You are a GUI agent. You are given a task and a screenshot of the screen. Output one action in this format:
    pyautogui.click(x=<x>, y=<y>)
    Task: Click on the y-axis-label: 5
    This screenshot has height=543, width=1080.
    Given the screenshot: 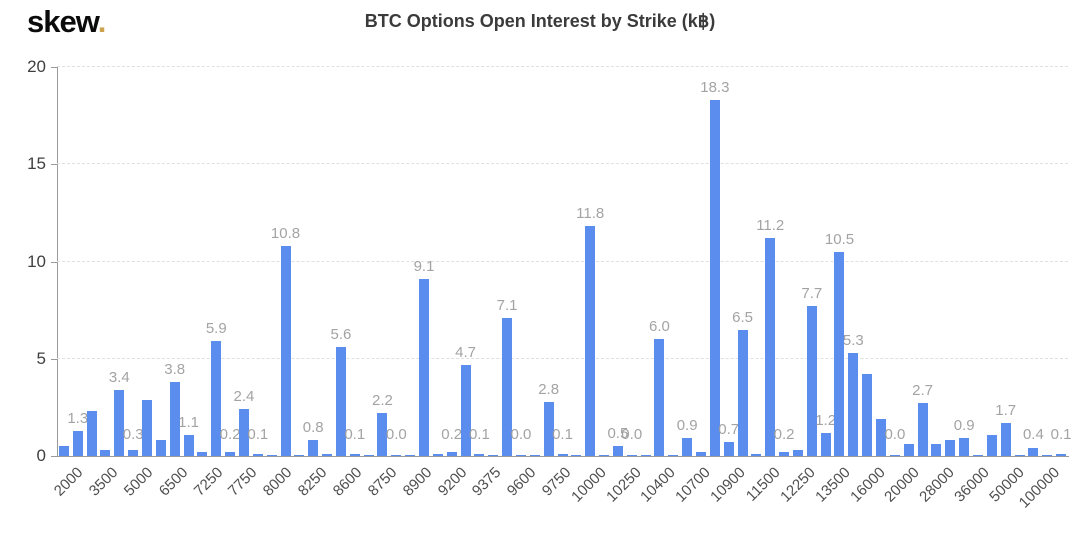 What is the action you would take?
    pyautogui.click(x=41, y=358)
    